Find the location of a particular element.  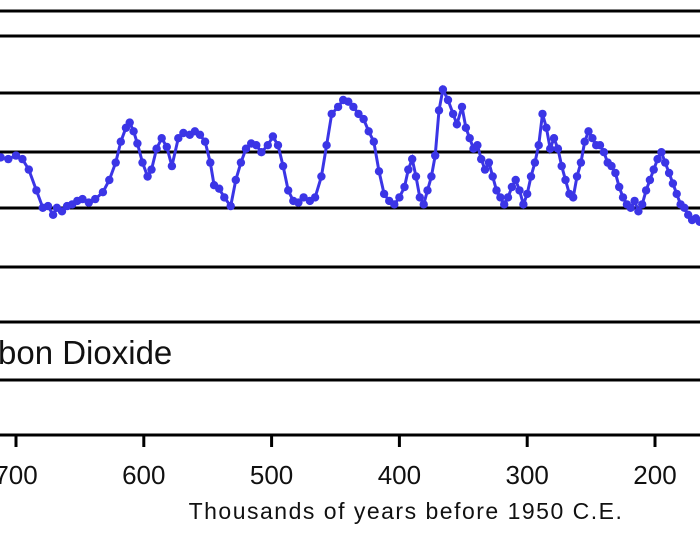

panel-label: bon Dioxide is located at coordinates (86, 352).